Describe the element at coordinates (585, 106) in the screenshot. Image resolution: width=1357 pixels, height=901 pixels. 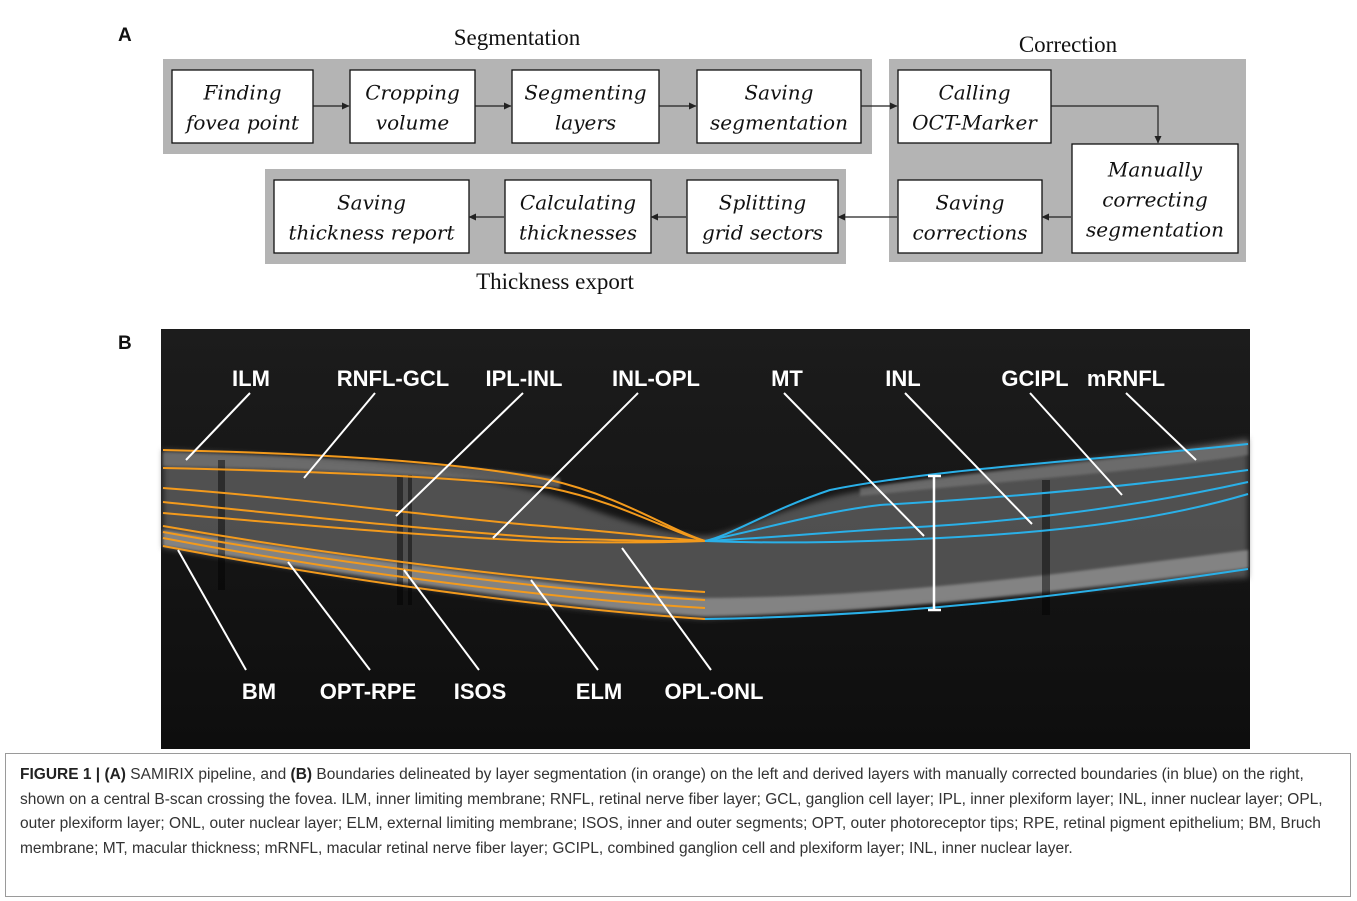
I see `pipeline-step-3: Segmenting layers` at that location.